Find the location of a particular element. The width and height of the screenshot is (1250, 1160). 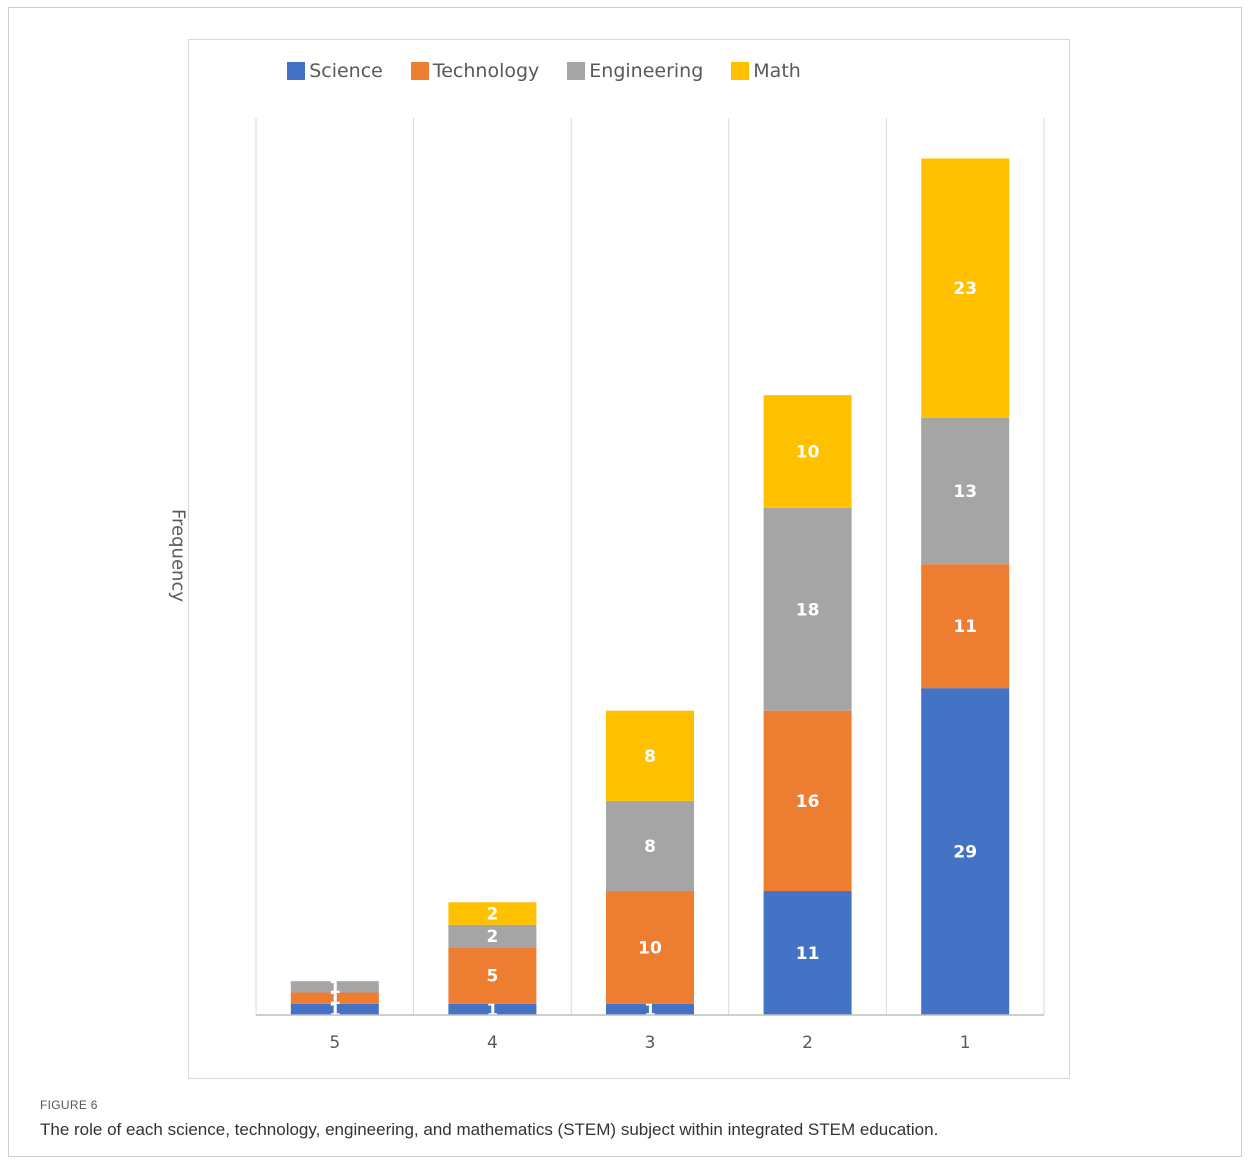

data-label: 16 is located at coordinates (808, 802).